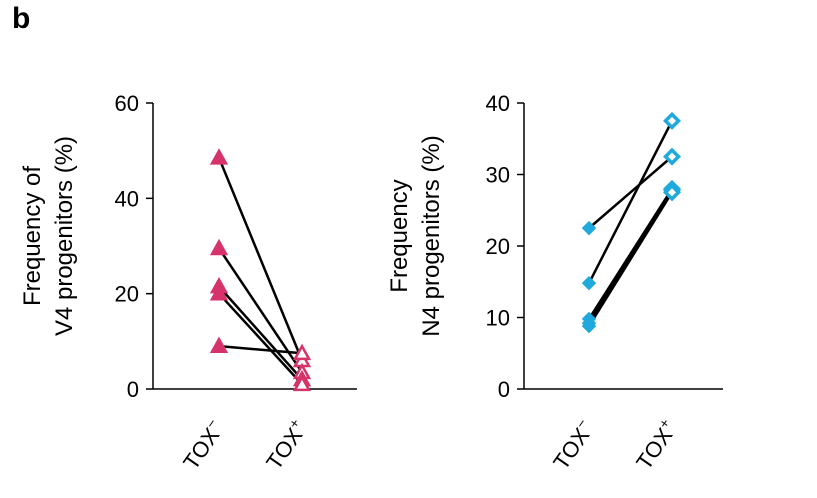 Image resolution: width=817 pixels, height=498 pixels. Describe the element at coordinates (21, 18) in the screenshot. I see `panel-letter: b` at that location.